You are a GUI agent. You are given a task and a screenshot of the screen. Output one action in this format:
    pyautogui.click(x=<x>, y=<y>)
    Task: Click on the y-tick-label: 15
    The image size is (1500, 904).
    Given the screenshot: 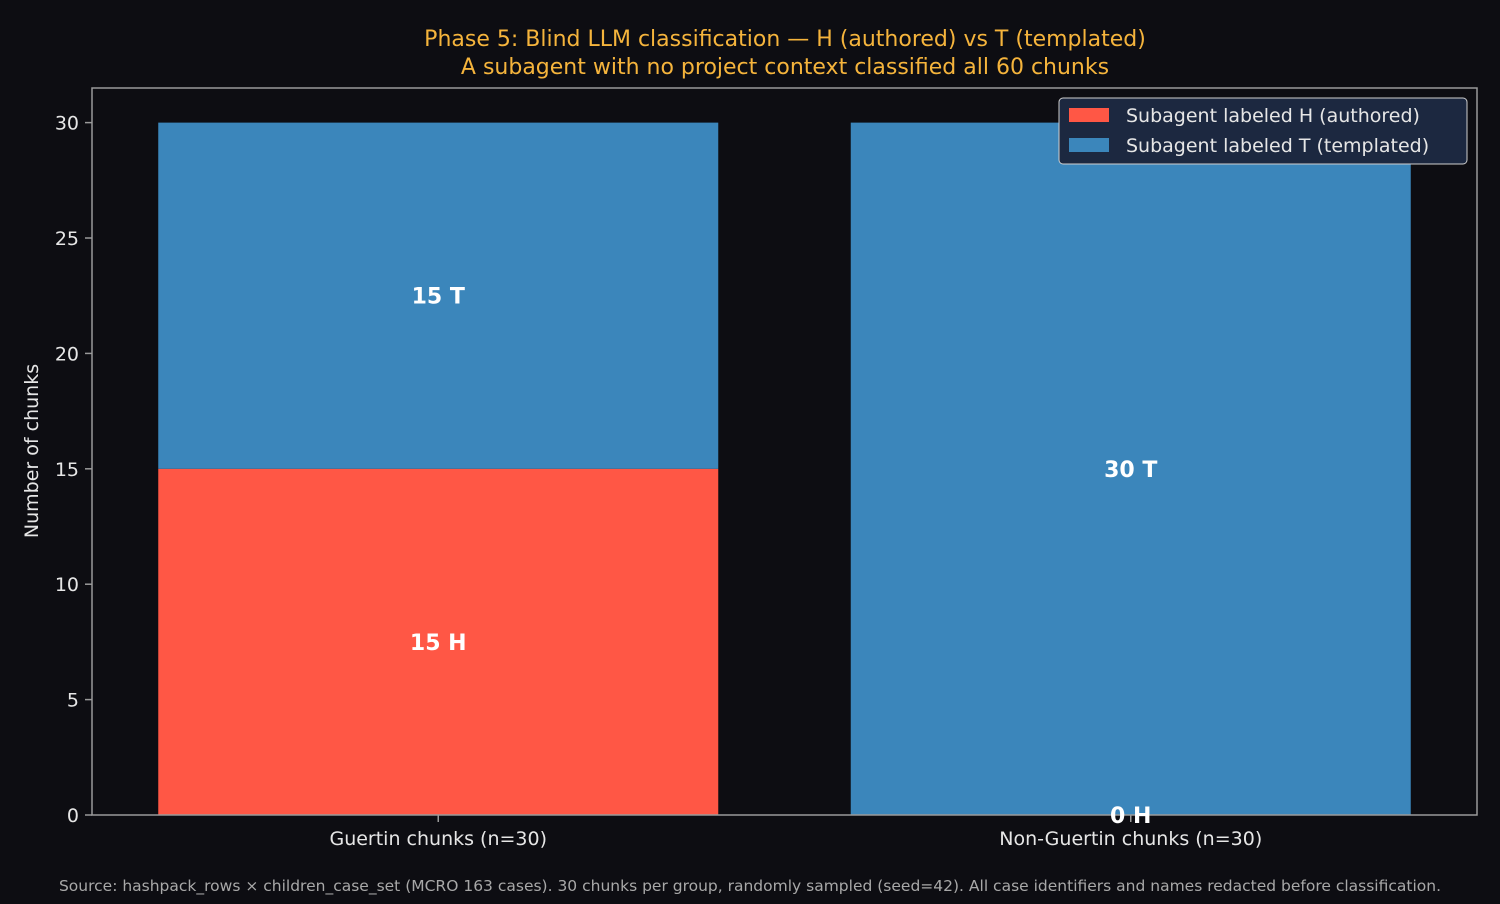 What is the action you would take?
    pyautogui.click(x=67, y=470)
    